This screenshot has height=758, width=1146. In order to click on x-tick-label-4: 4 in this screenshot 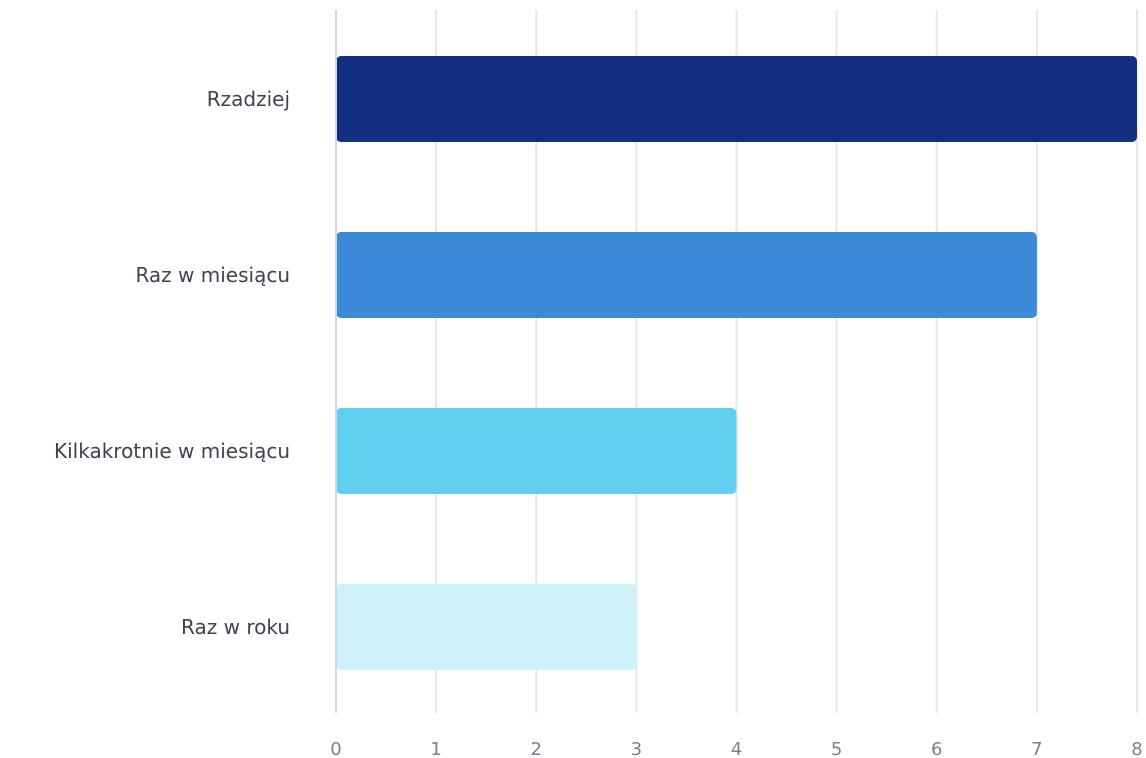, I will do `click(736, 748)`.